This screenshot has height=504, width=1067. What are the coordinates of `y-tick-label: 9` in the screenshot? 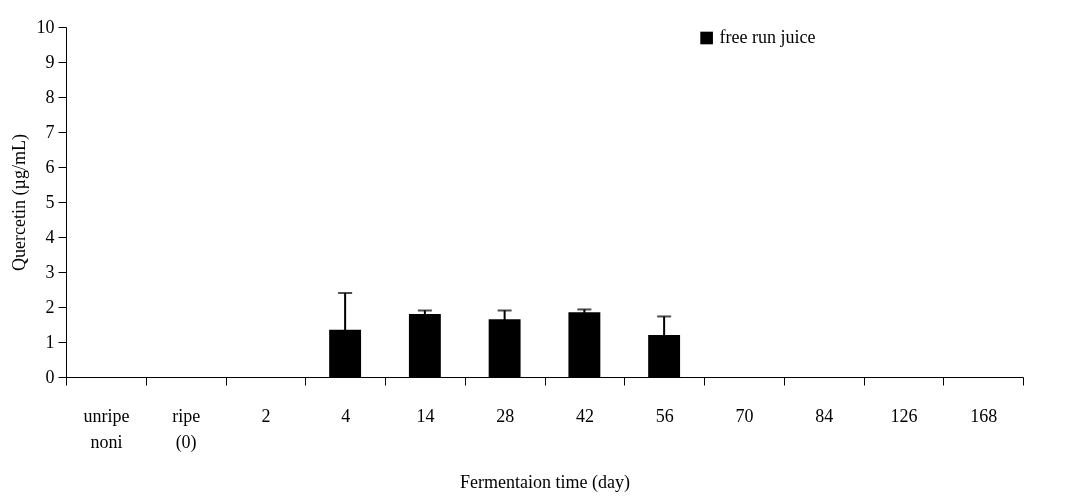 It's located at (50, 61).